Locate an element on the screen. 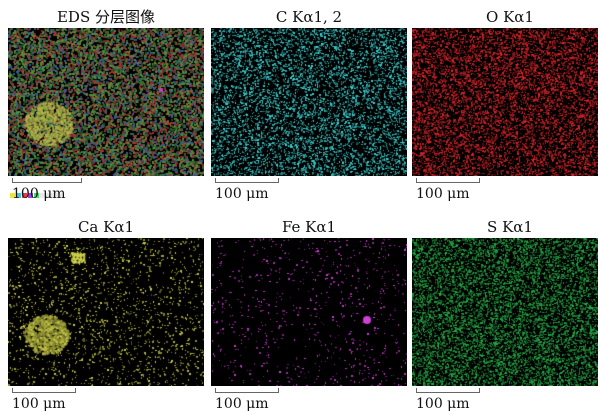  panel-title: Ca Kα1 is located at coordinates (106, 227).